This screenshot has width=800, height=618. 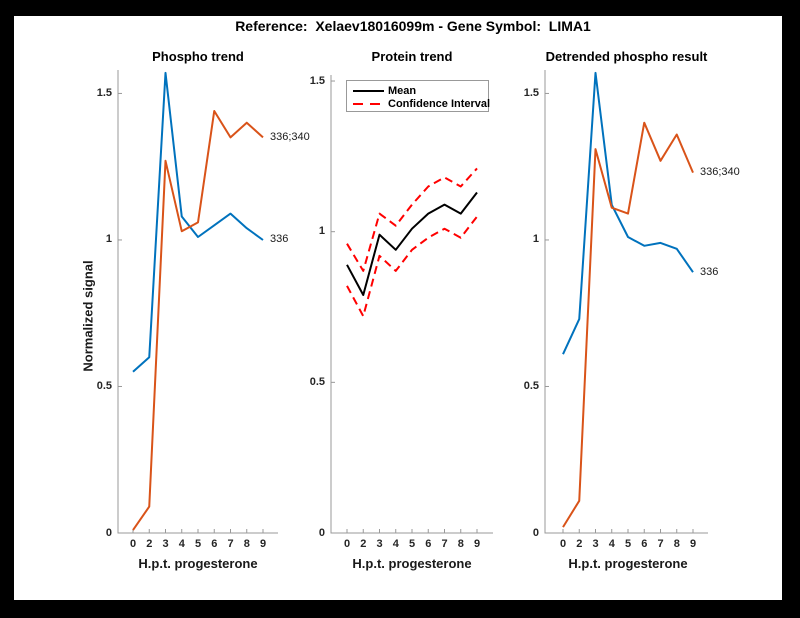 I want to click on series-line-confidence-interval-lower, so click(x=412, y=266).